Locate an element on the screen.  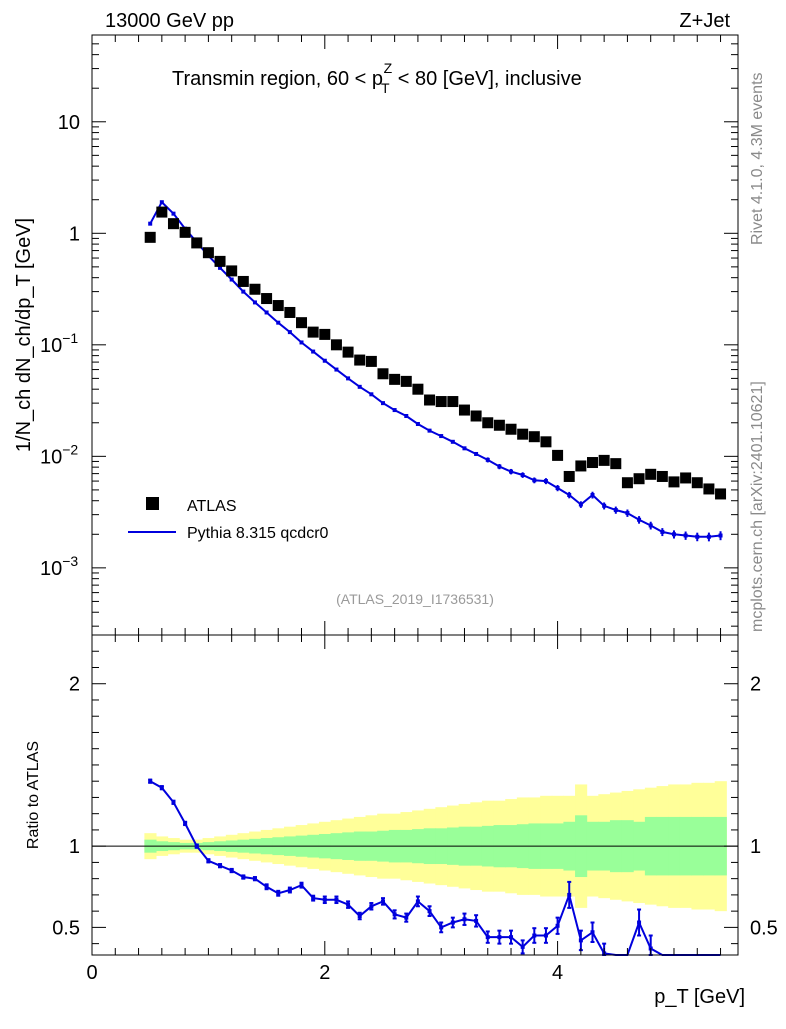
y-tick-label: 10⁻² is located at coordinates (59, 454).